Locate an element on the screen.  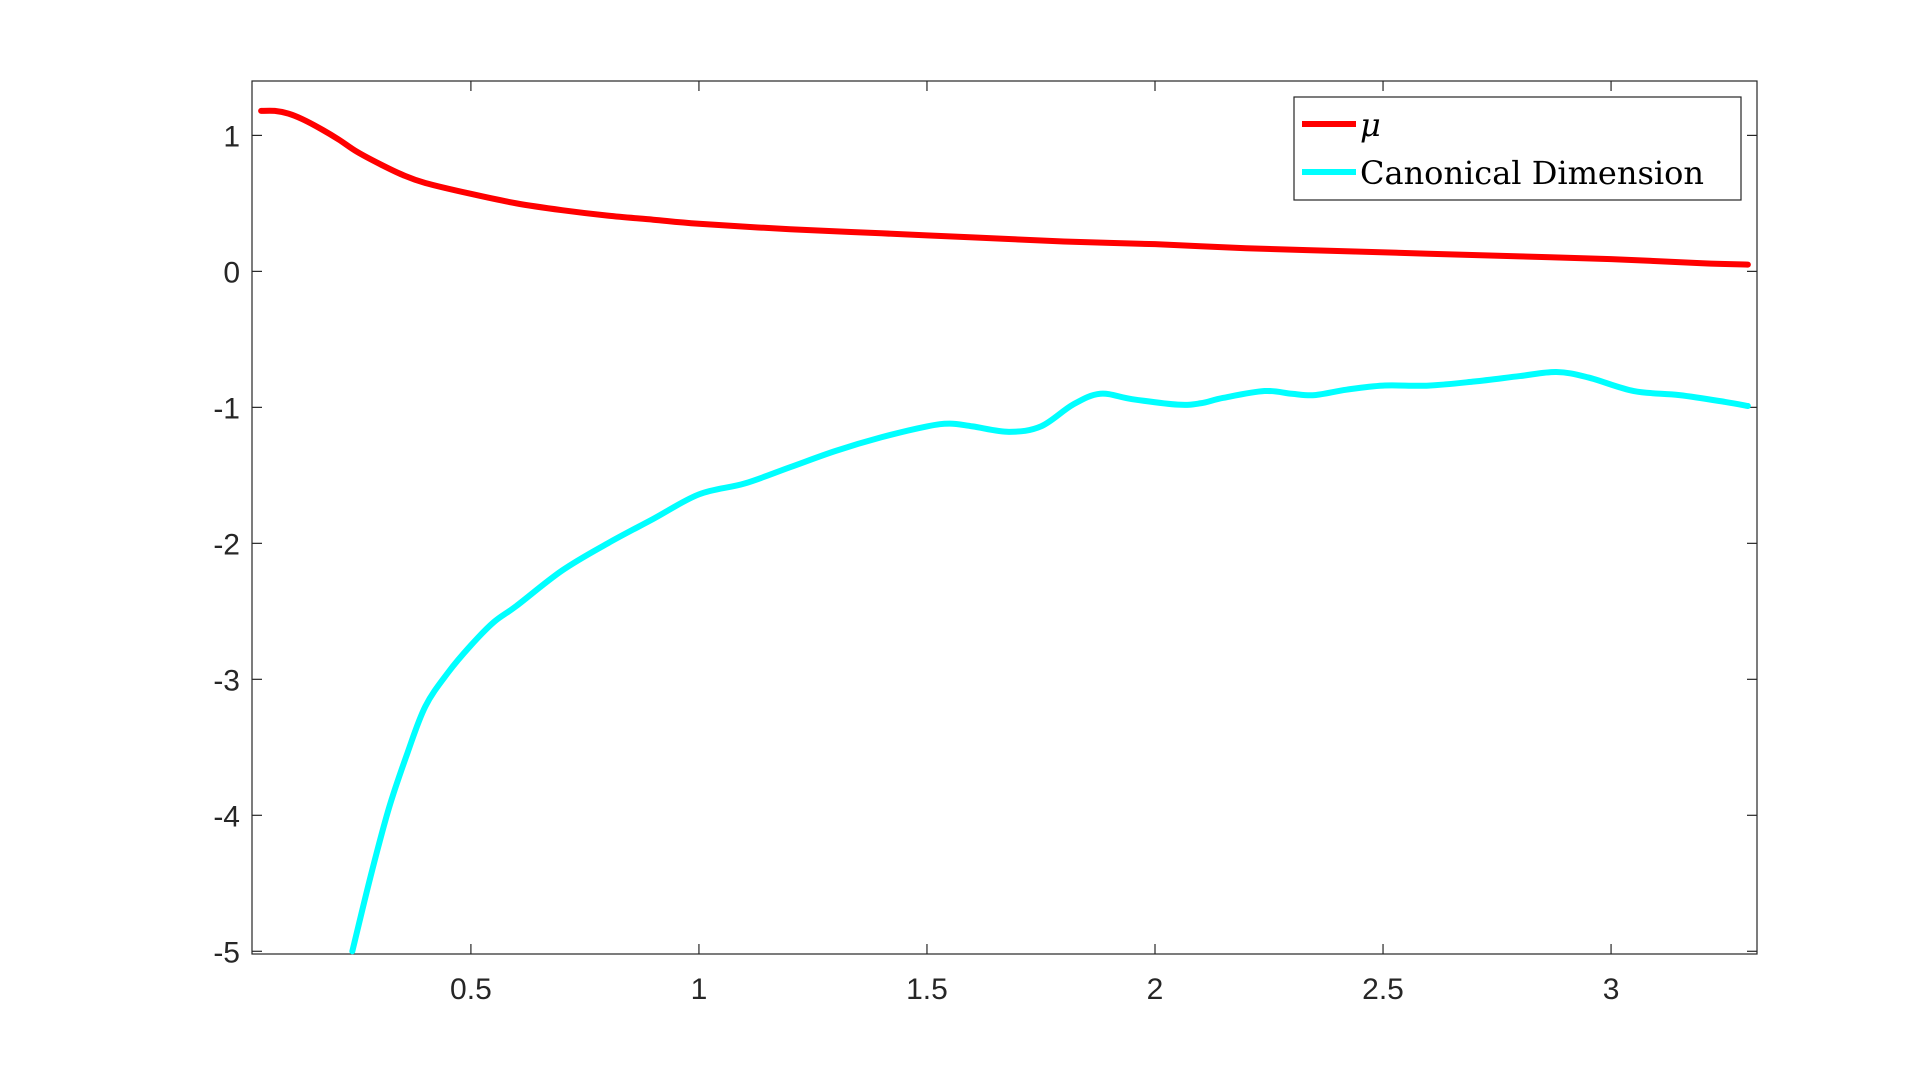
legend-label-mu: μ is located at coordinates (1370, 125).